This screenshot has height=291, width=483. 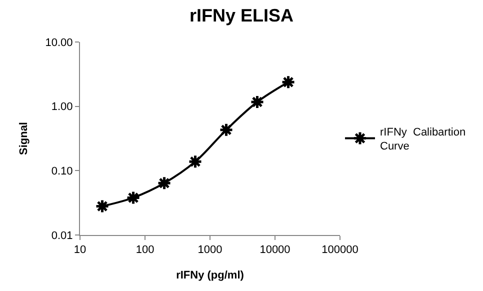 I want to click on x-tick-label: 10000, so click(x=275, y=250).